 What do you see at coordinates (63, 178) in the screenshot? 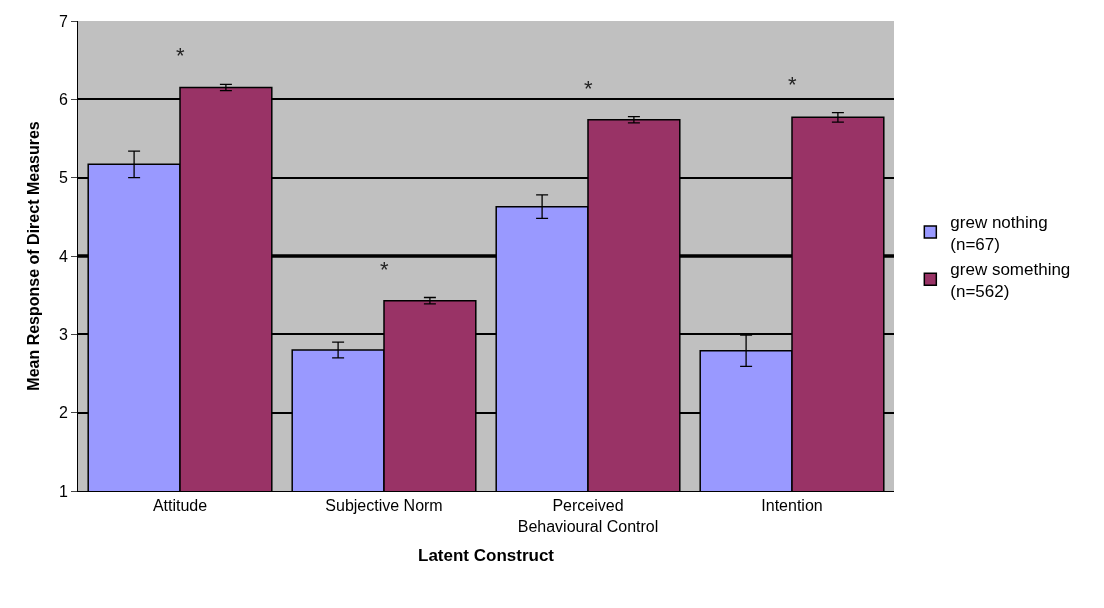
I see `y-tick-label: 5` at bounding box center [63, 178].